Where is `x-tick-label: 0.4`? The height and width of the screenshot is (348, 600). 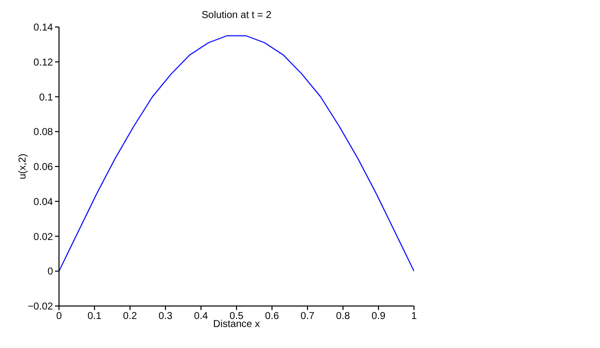
x-tick-label: 0.4 is located at coordinates (201, 316).